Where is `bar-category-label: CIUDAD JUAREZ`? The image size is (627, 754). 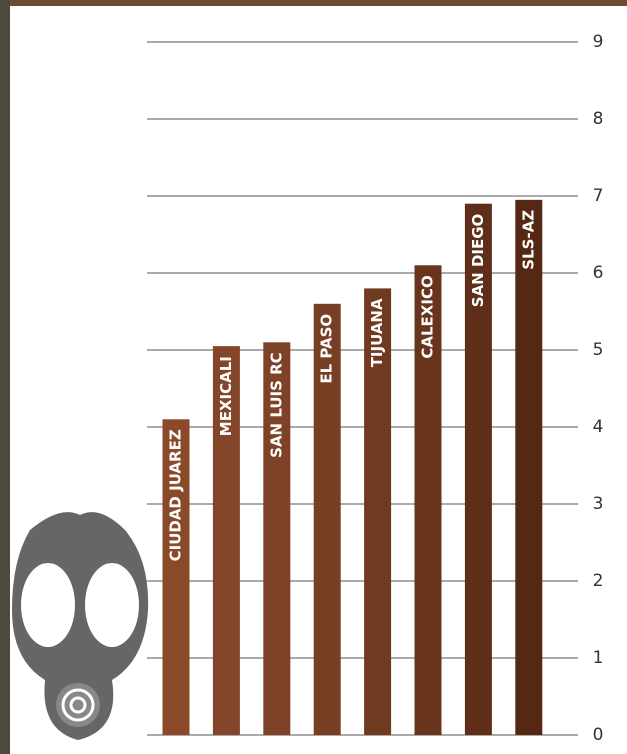 bar-category-label: CIUDAD JUAREZ is located at coordinates (176, 495).